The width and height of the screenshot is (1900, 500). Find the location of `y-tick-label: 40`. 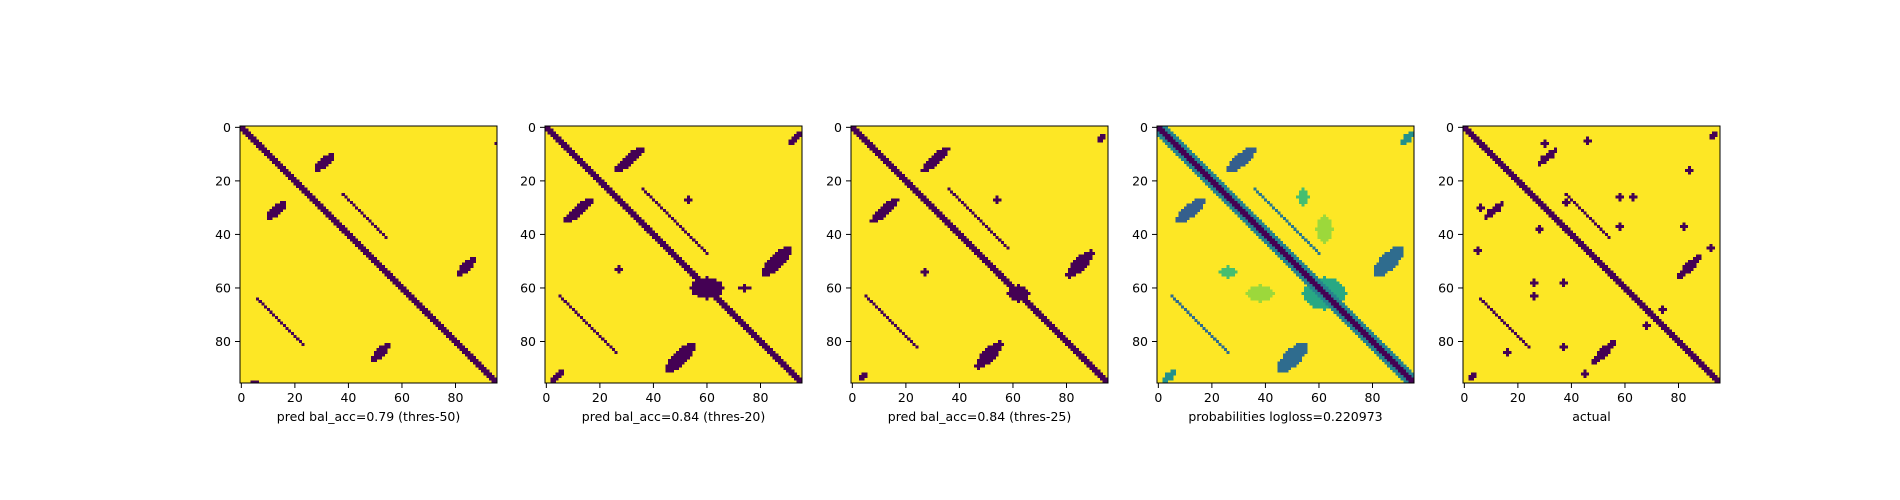

y-tick-label: 40 is located at coordinates (528, 234).